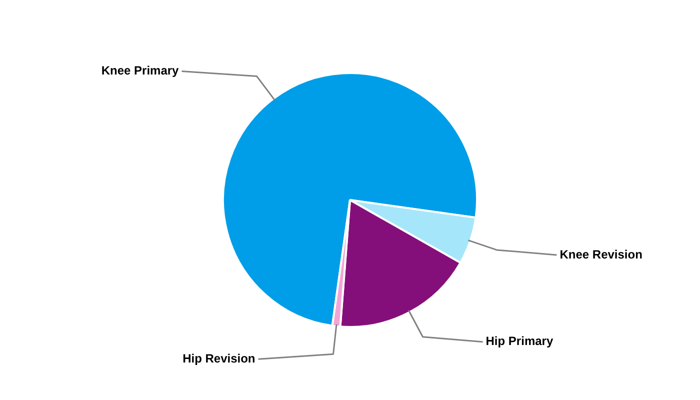 The image size is (700, 400). Describe the element at coordinates (601, 254) in the screenshot. I see `slice-label: Knee Revision` at that location.